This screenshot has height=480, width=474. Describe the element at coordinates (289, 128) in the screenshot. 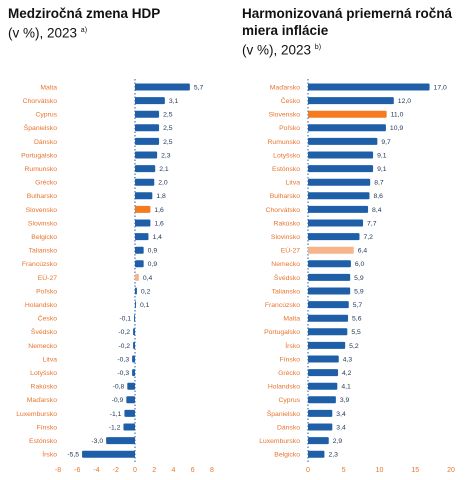

I see `inflation-category-label: Poľsko` at that location.